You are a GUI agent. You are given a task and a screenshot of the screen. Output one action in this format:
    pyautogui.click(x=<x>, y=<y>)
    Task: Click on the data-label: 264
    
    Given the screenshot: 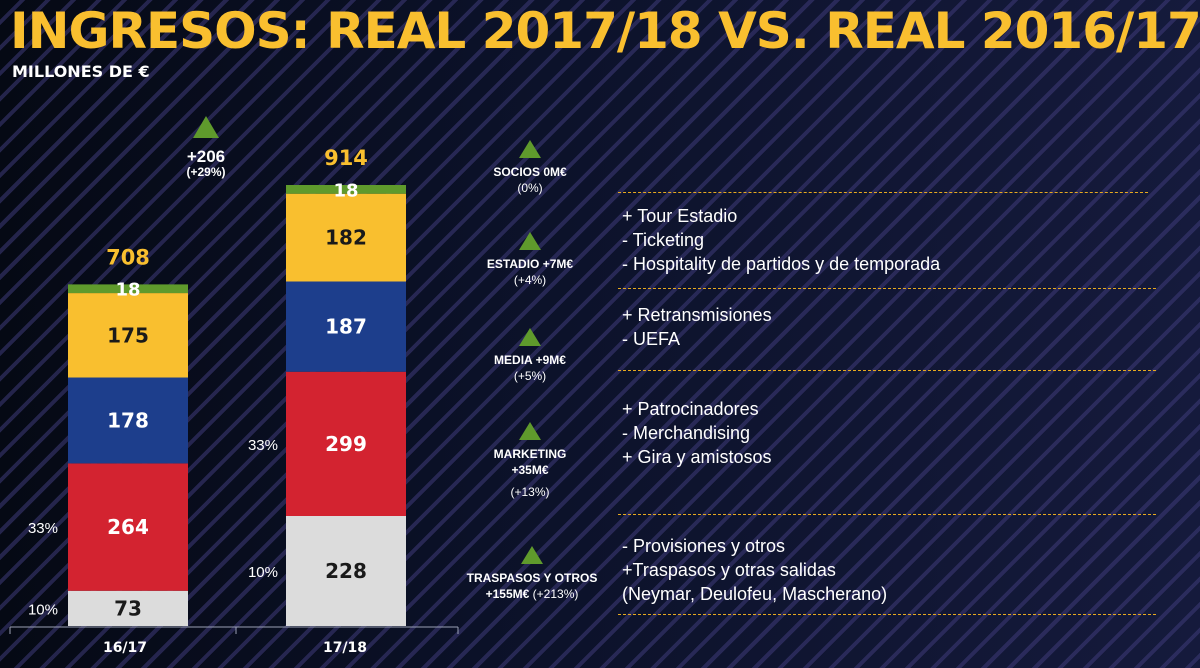 What is the action you would take?
    pyautogui.click(x=128, y=527)
    